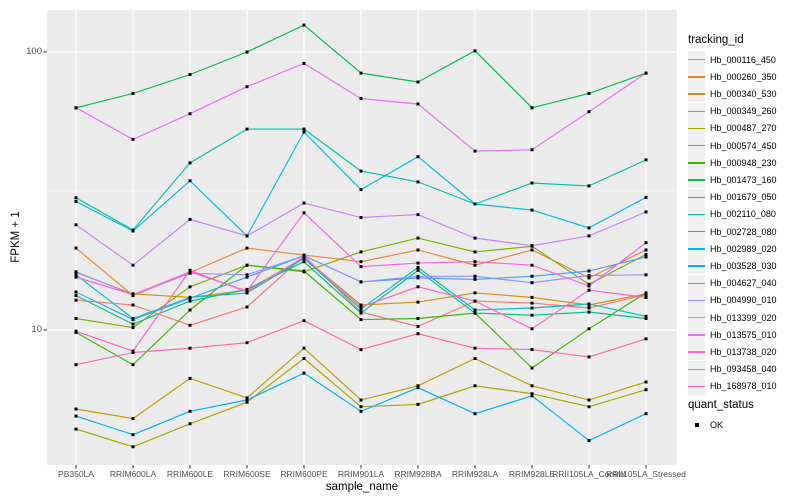  Describe the element at coordinates (716, 40) in the screenshot. I see `legend-title-tracking-id: tracking_id` at that location.